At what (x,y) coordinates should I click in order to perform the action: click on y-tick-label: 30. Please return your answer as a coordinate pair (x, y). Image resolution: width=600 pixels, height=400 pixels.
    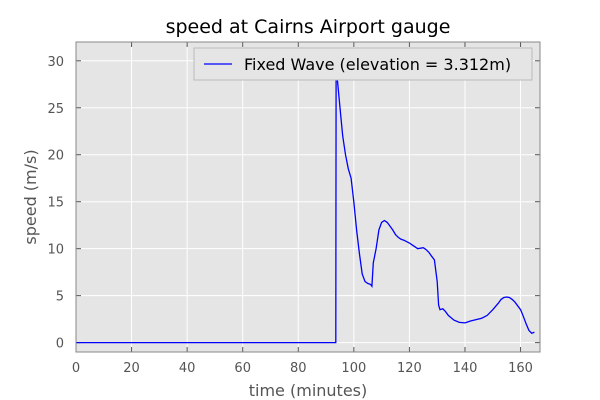
    Looking at the image, I should click on (55, 62).